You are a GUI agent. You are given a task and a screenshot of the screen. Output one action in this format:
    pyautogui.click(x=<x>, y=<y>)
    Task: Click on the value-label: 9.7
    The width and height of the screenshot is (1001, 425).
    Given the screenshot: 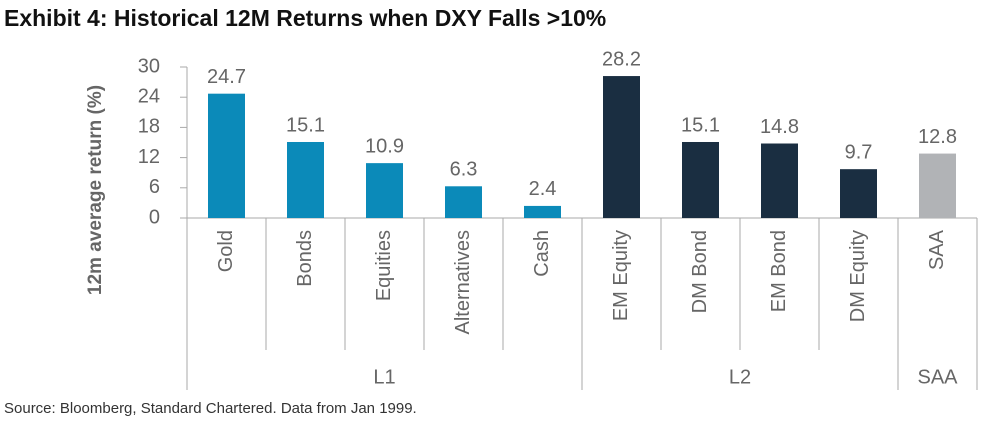 What is the action you would take?
    pyautogui.click(x=859, y=152)
    